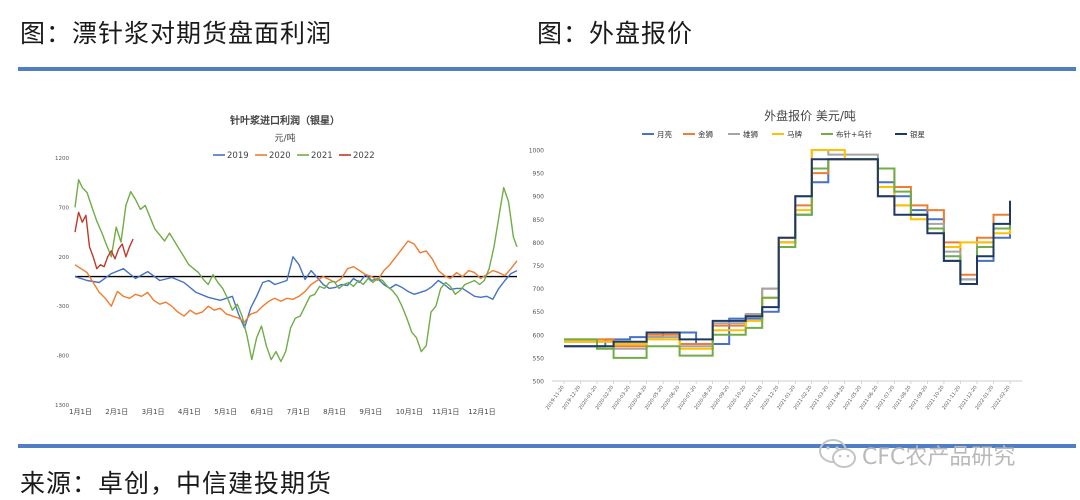 This screenshot has height=500, width=1080. Describe the element at coordinates (615, 33) in the screenshot. I see `right-figure-title: 图：外盘报价` at that location.